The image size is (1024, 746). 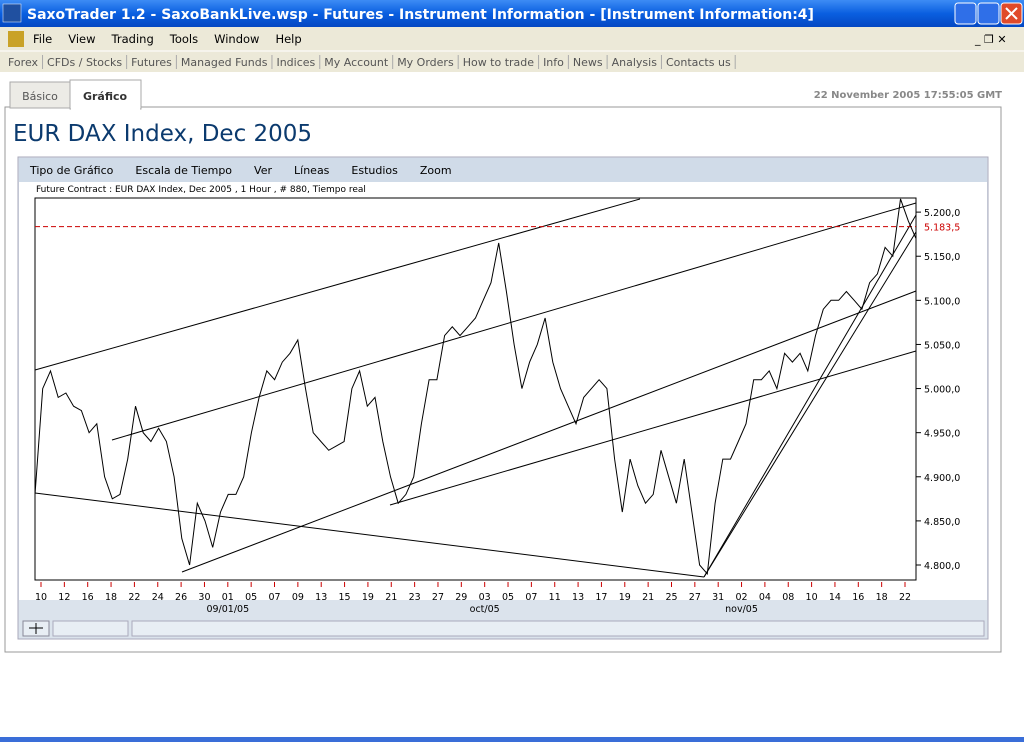 What do you see at coordinates (16, 39) in the screenshot?
I see `doc-icon` at bounding box center [16, 39].